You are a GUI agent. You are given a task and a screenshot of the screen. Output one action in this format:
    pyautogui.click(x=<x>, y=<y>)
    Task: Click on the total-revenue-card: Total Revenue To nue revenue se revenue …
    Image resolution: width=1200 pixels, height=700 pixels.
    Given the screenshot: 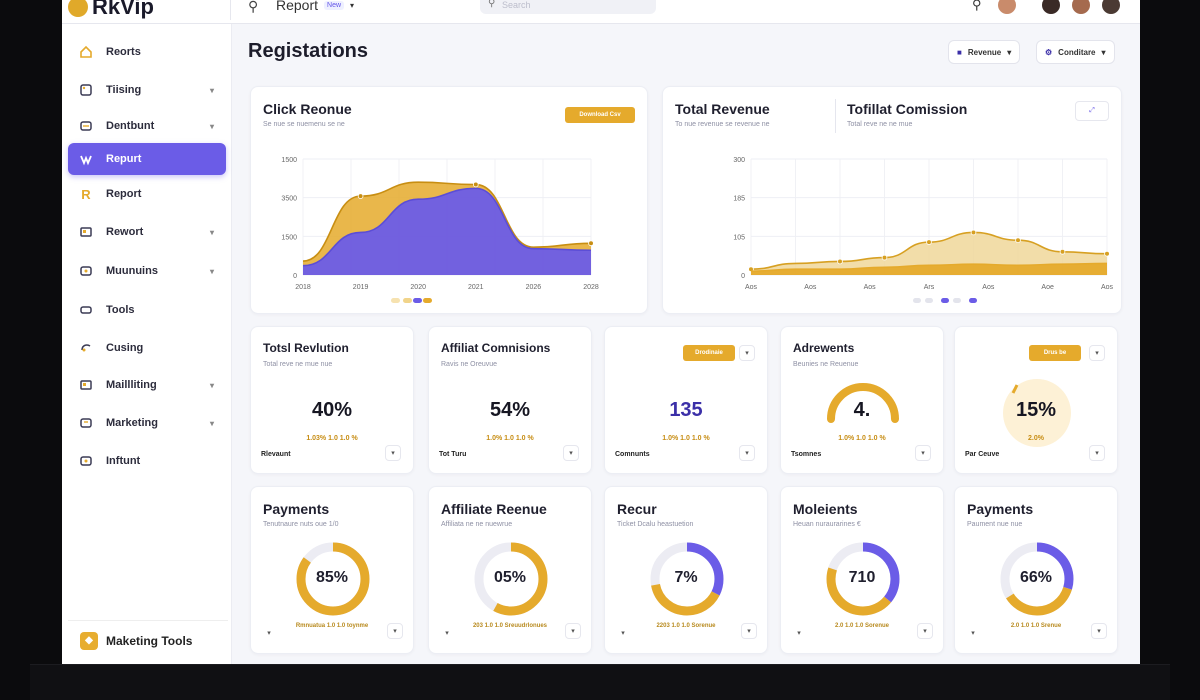 What is the action you would take?
    pyautogui.click(x=892, y=200)
    